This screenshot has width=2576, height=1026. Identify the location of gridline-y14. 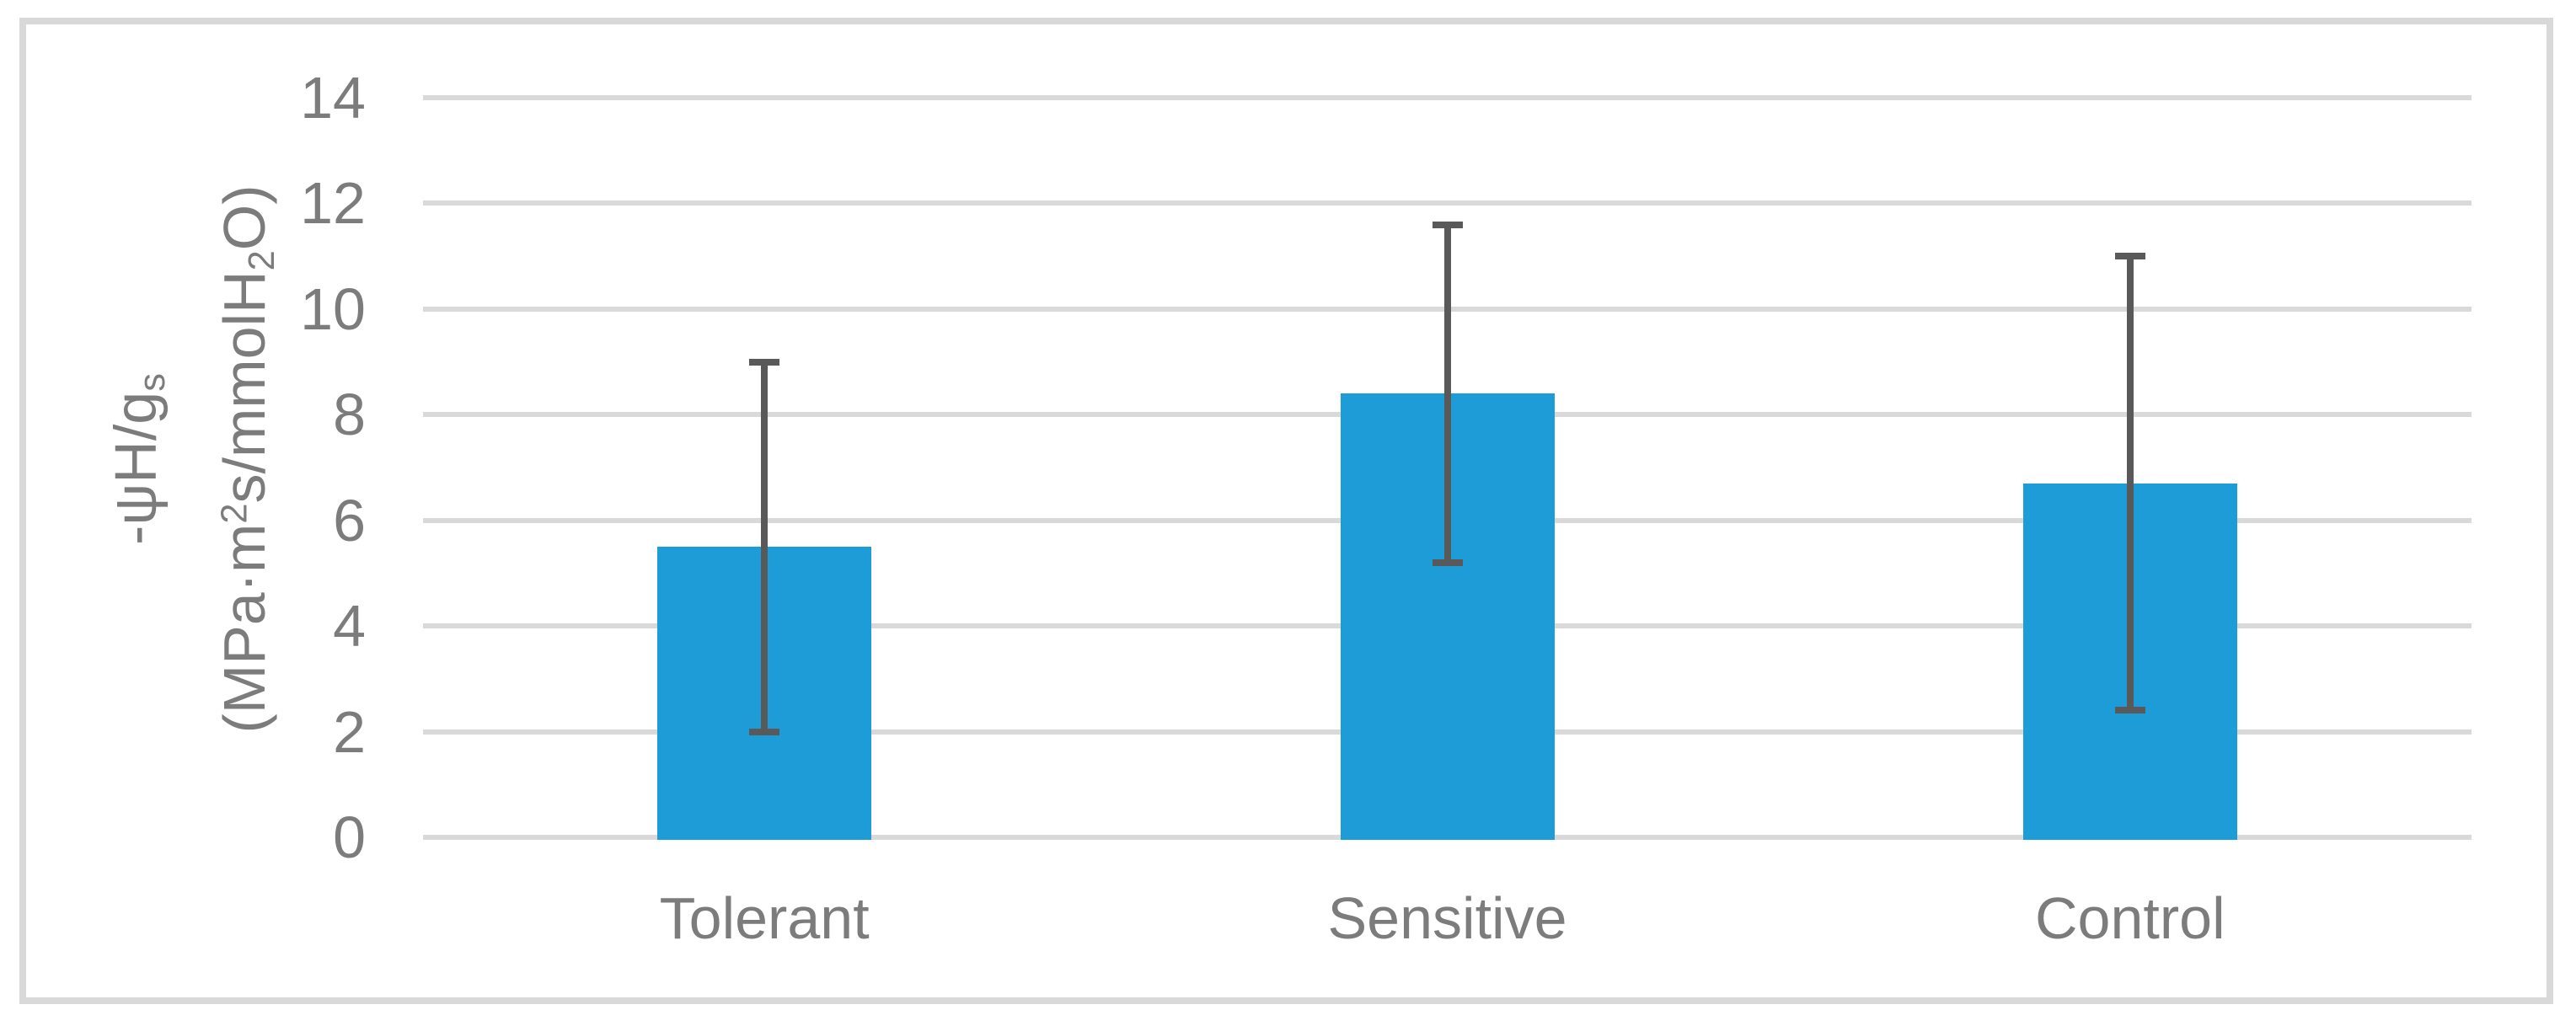
(1448, 97).